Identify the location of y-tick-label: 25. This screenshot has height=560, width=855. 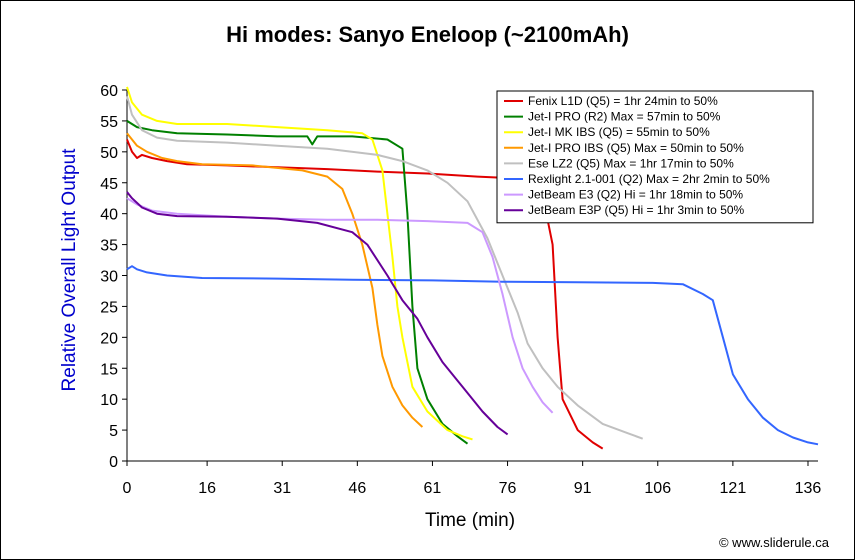
(109, 307).